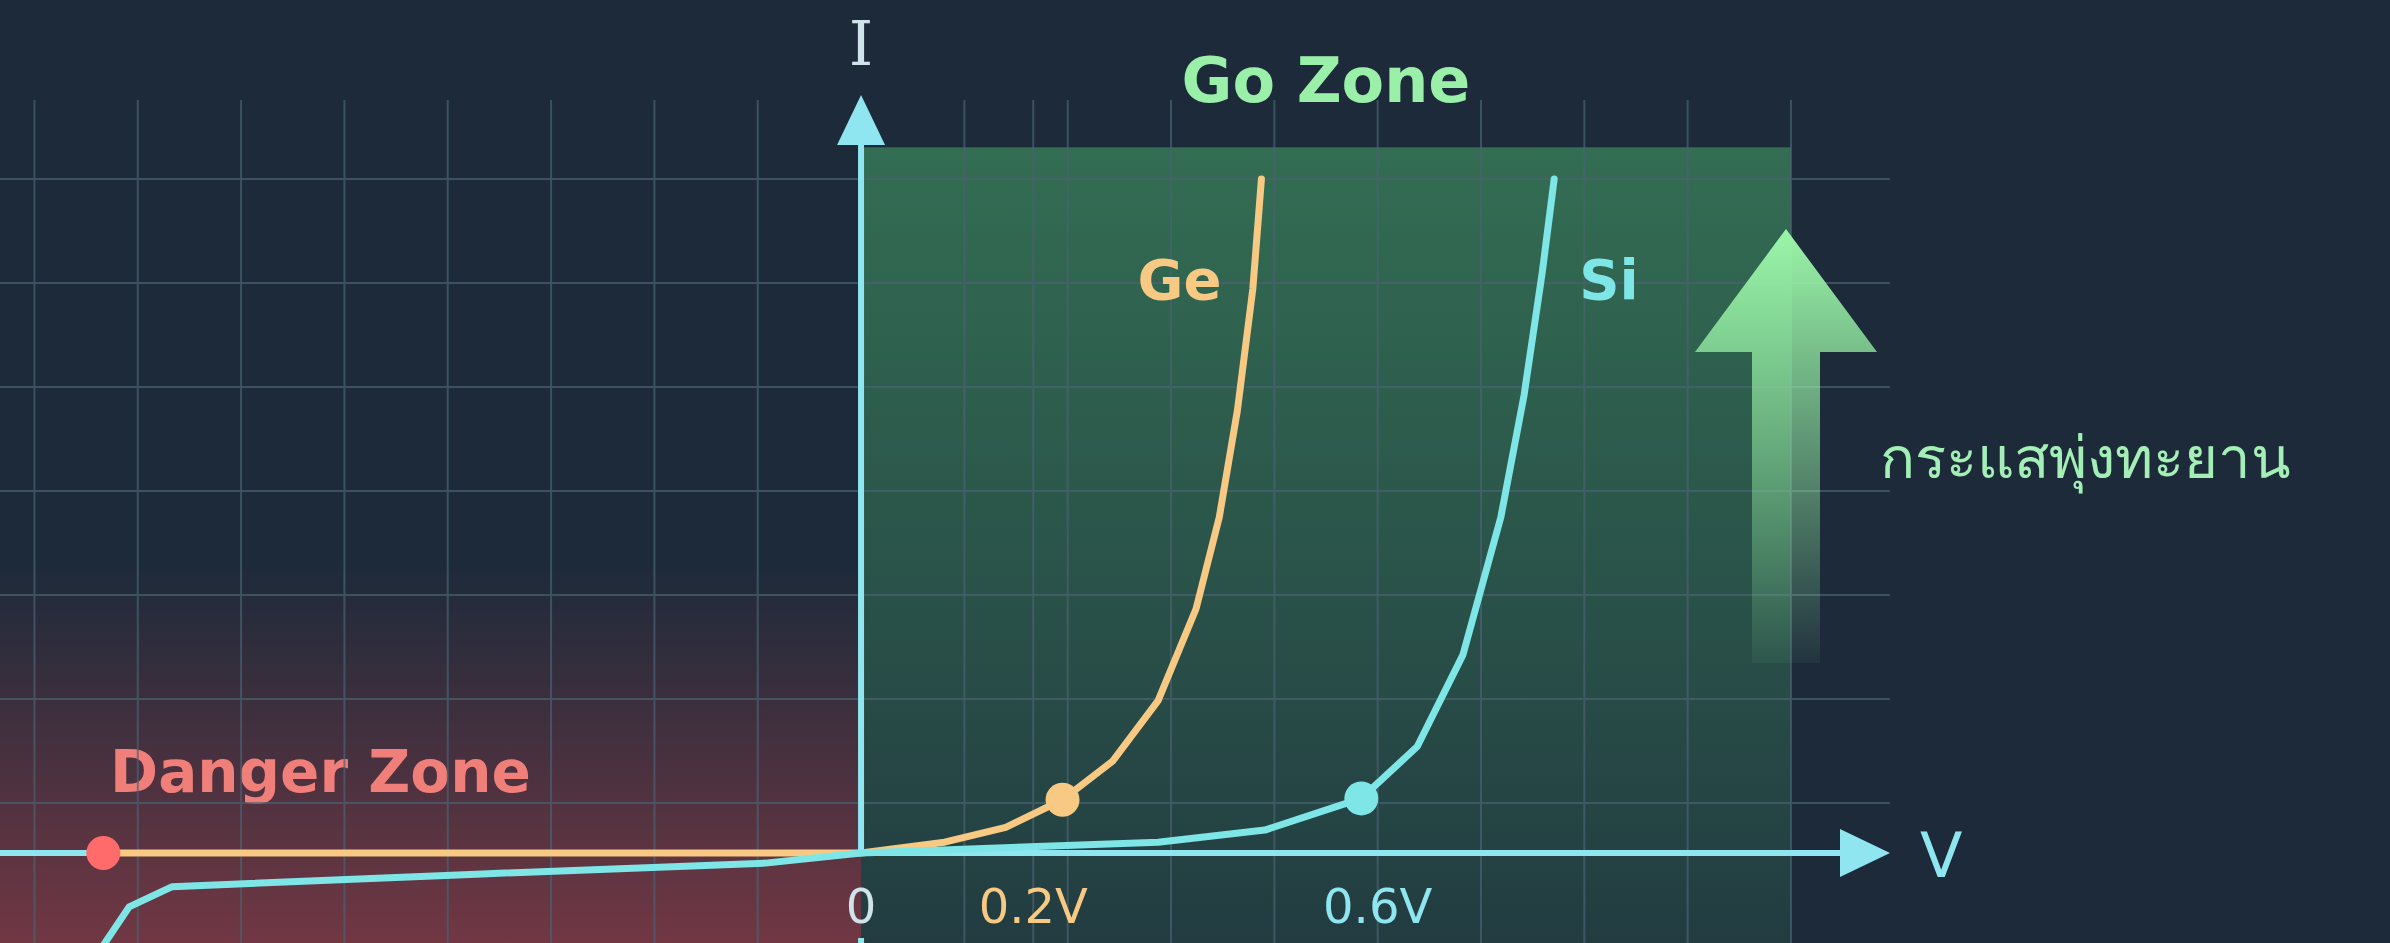 This screenshot has height=943, width=2390. Describe the element at coordinates (1326, 81) in the screenshot. I see `band-label: Go Zone` at that location.